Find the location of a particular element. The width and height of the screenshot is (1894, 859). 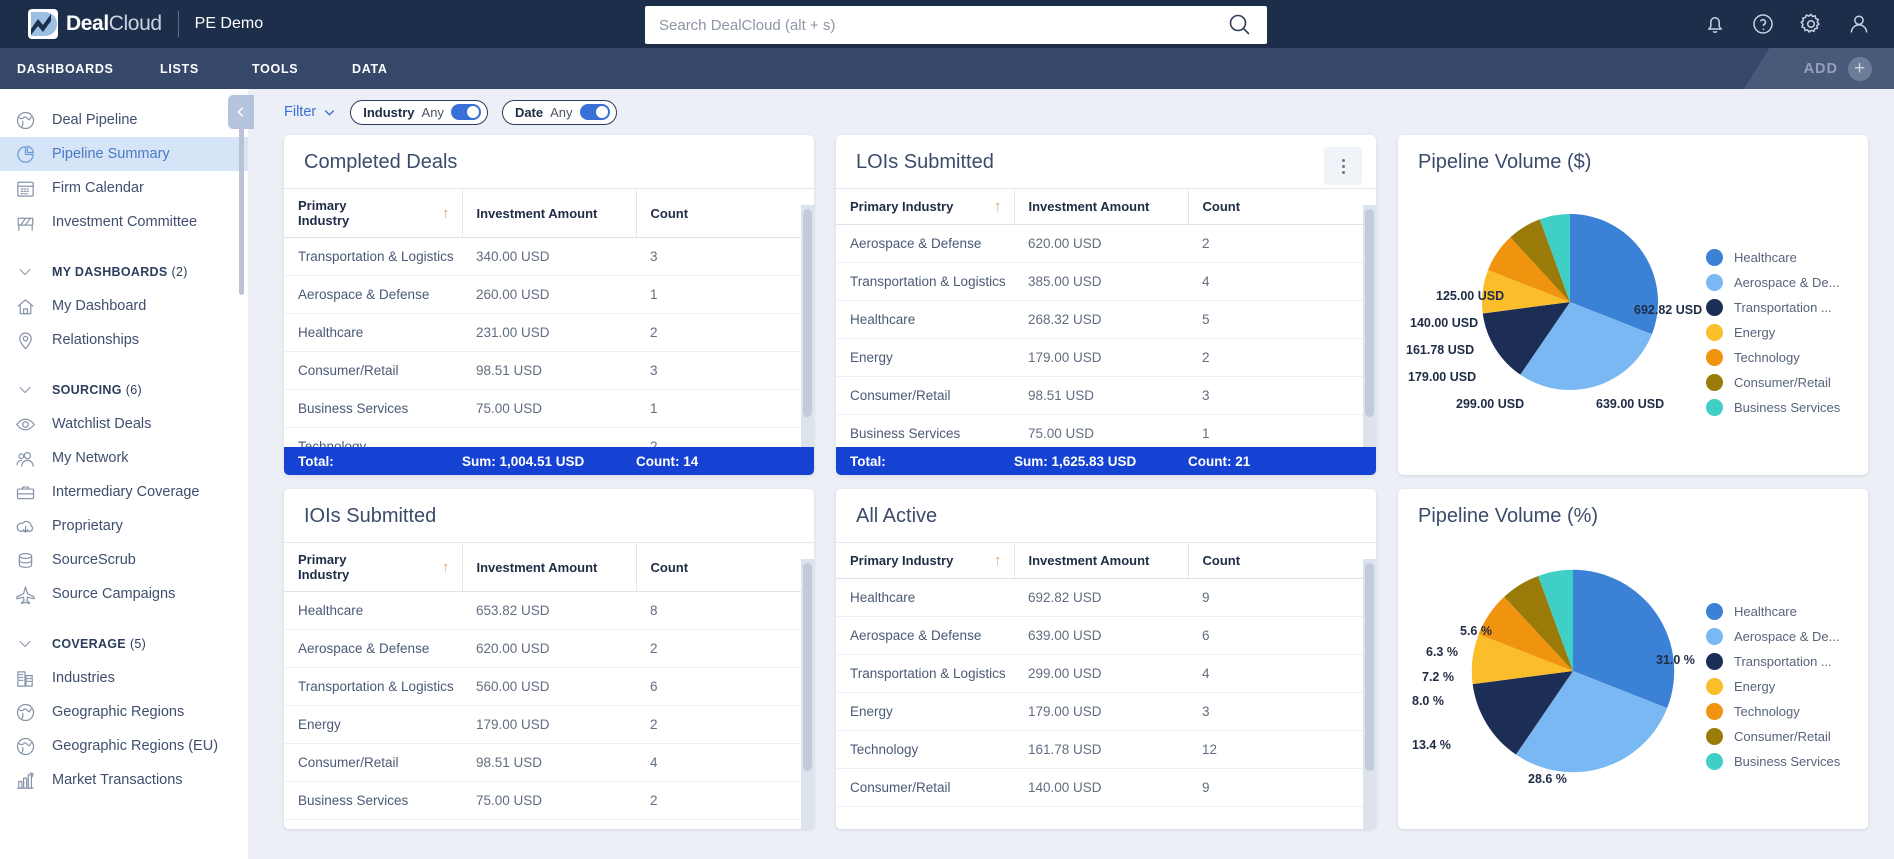

pie-chart-percent is located at coordinates (1573, 671).